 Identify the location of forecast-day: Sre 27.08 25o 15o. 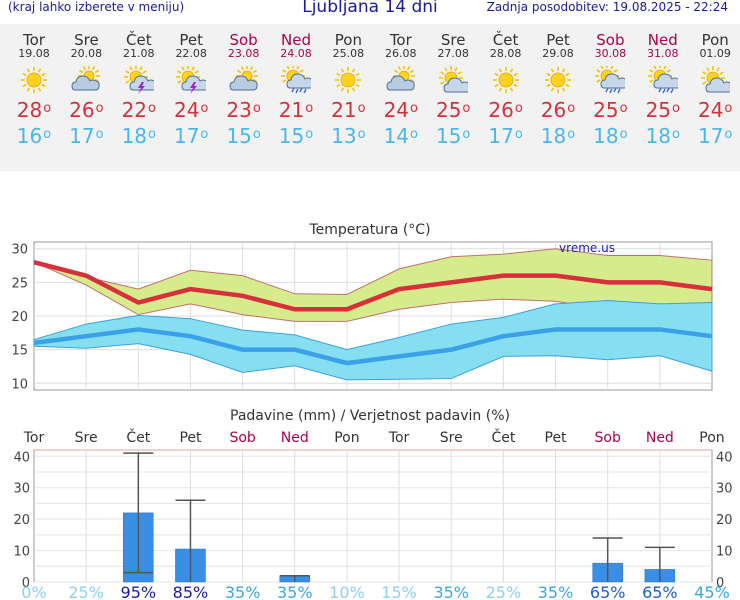
(453, 87).